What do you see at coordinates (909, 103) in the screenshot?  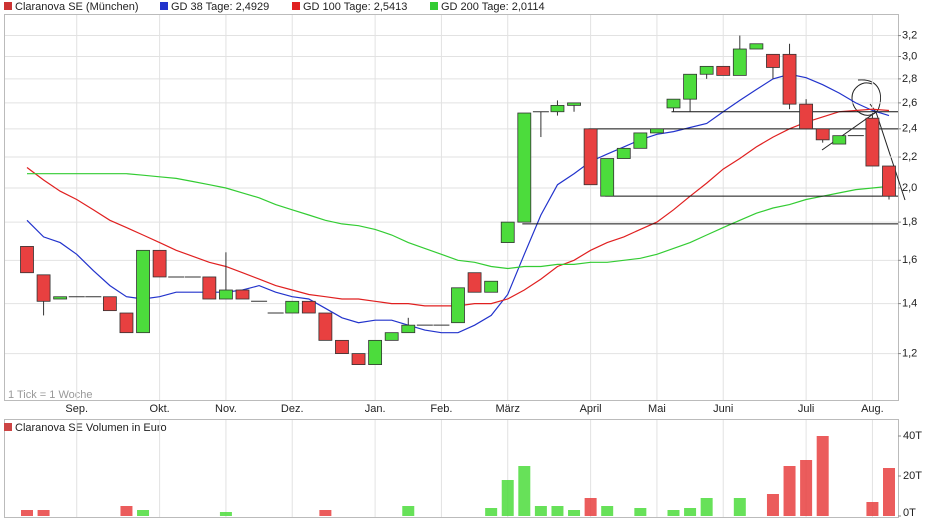 I see `y-tick-label: 2,6` at bounding box center [909, 103].